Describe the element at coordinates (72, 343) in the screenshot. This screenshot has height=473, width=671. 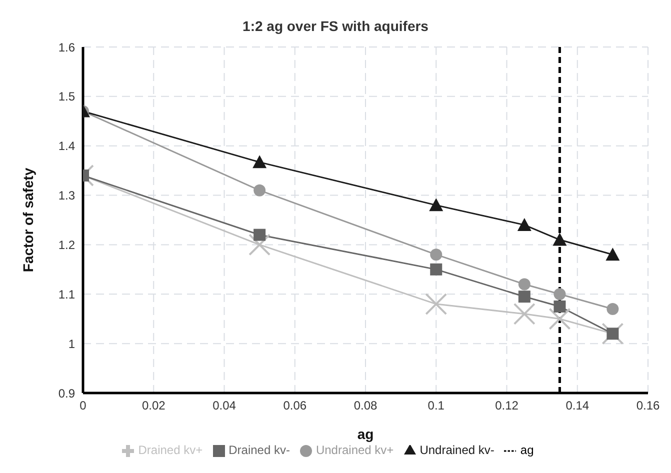
I see `y-tick-label: 1` at that location.